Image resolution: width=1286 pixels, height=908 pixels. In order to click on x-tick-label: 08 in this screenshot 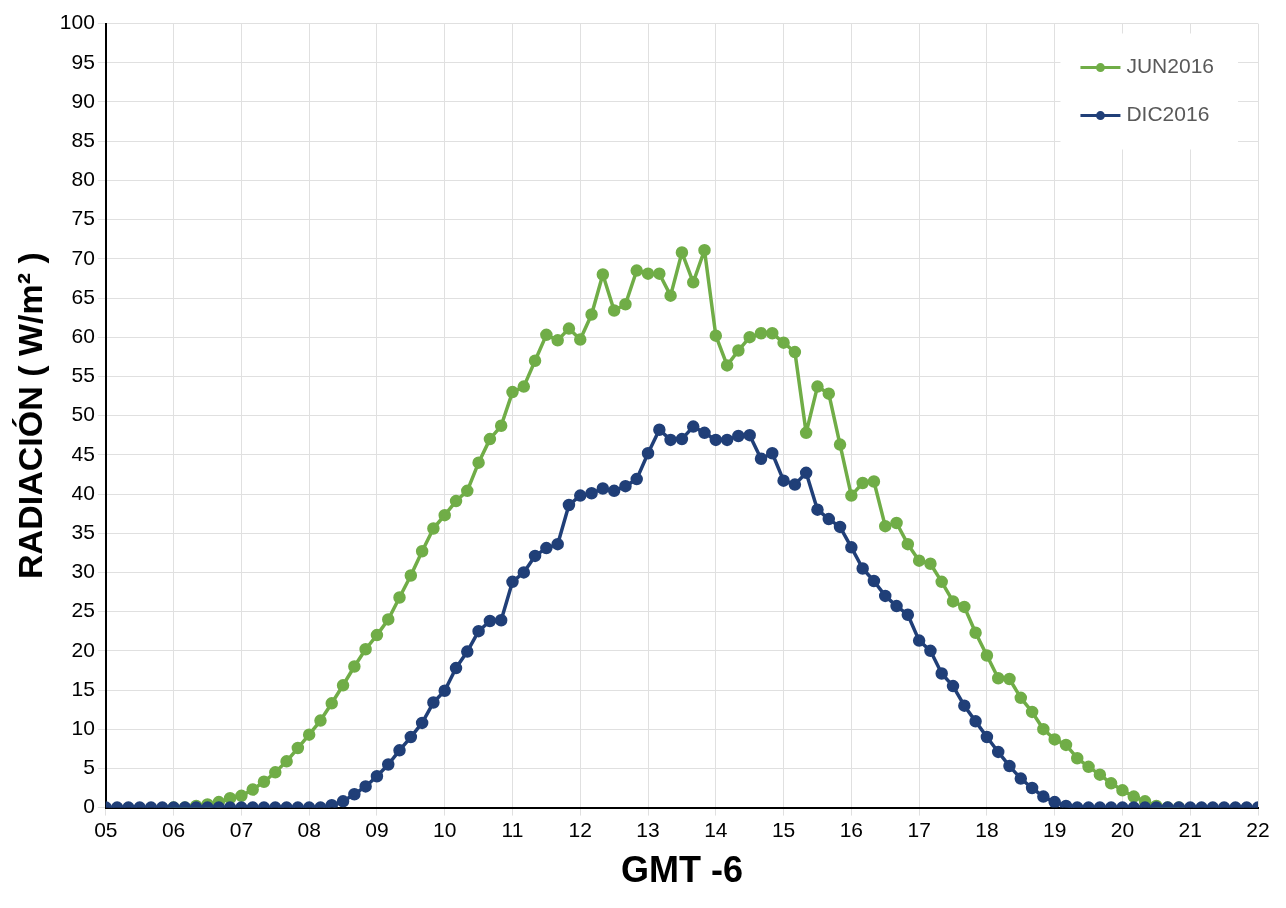, I will do `click(309, 829)`.